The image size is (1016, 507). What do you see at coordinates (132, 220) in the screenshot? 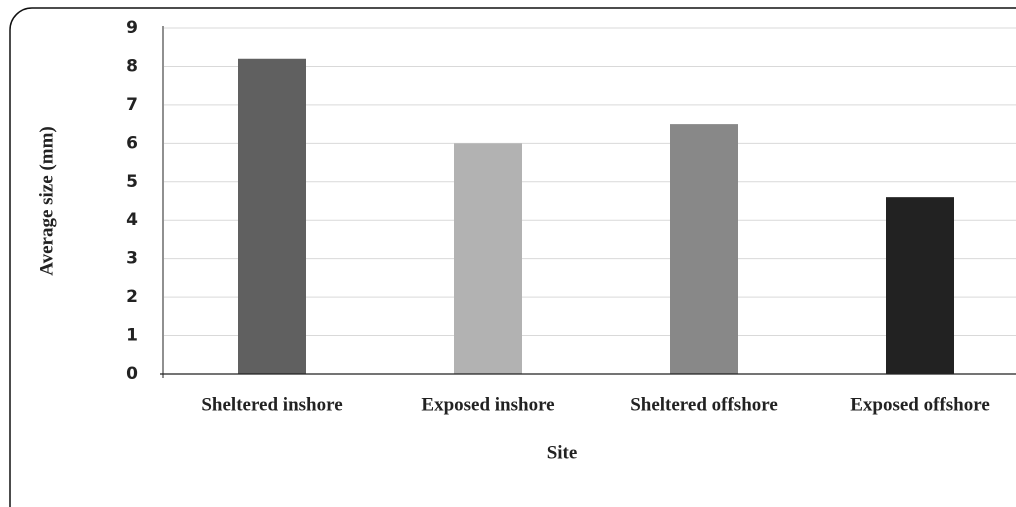
I see `y-tick-label: 4` at bounding box center [132, 220].